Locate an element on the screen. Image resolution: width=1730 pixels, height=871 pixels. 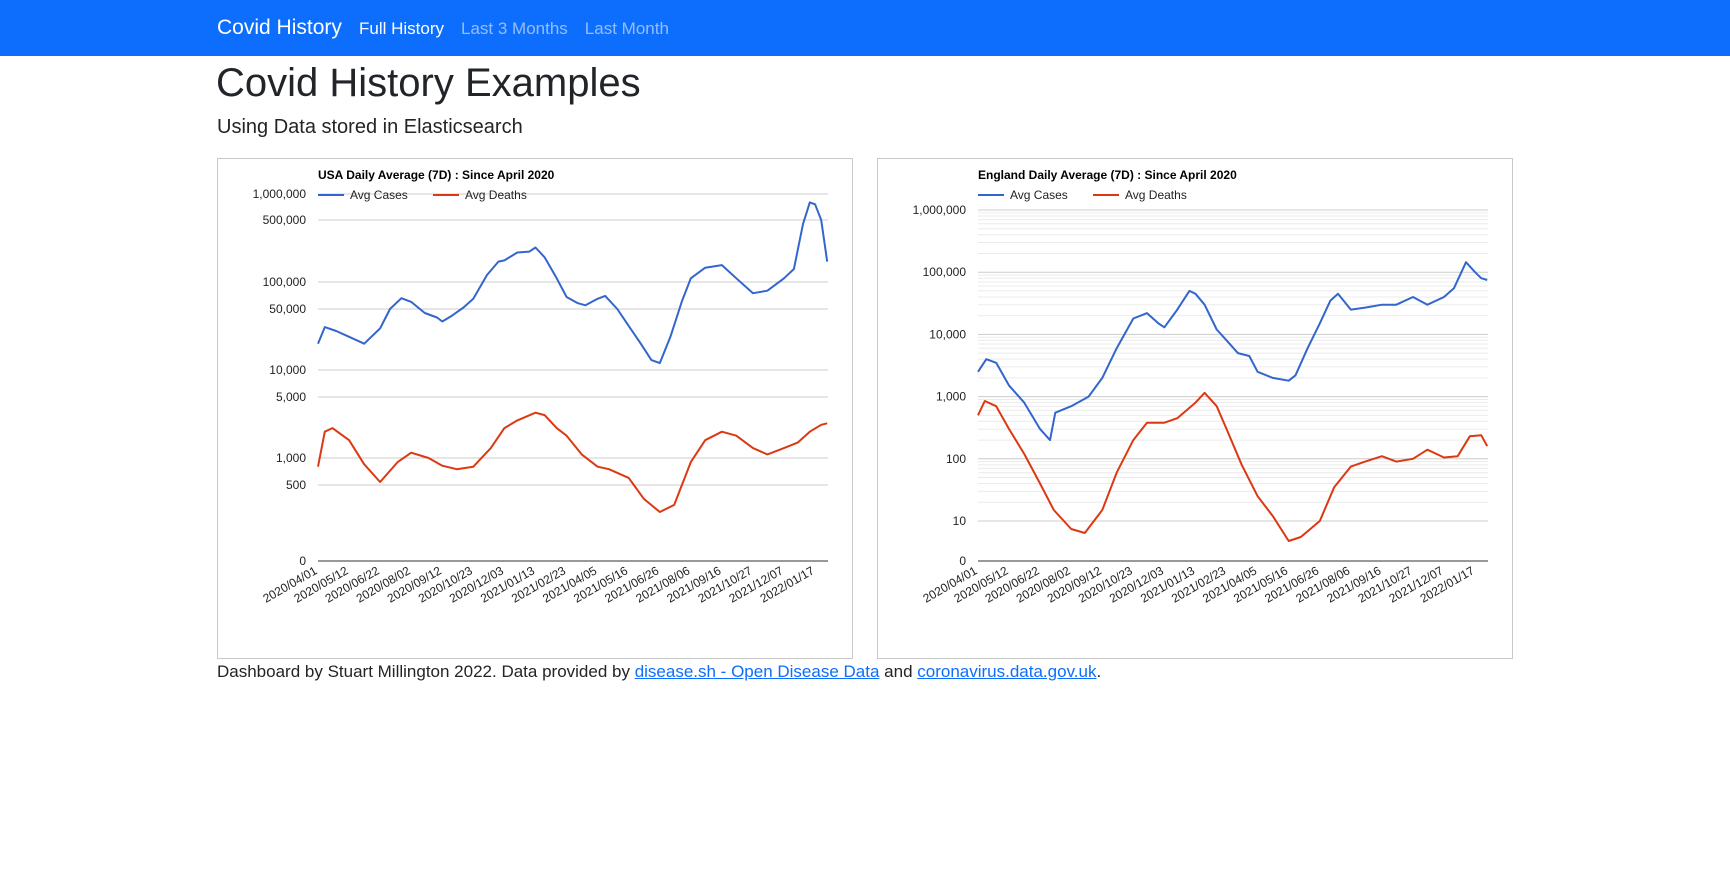
y-tick-label: 100 is located at coordinates (956, 459).